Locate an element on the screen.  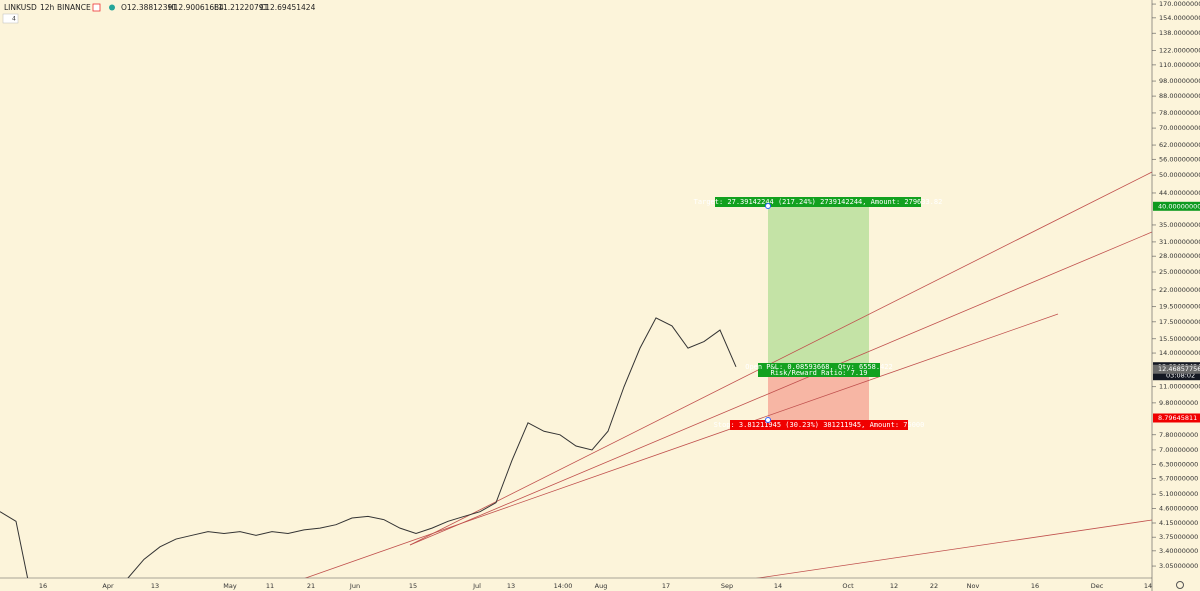
settings-icon is located at coordinates (1180, 585).